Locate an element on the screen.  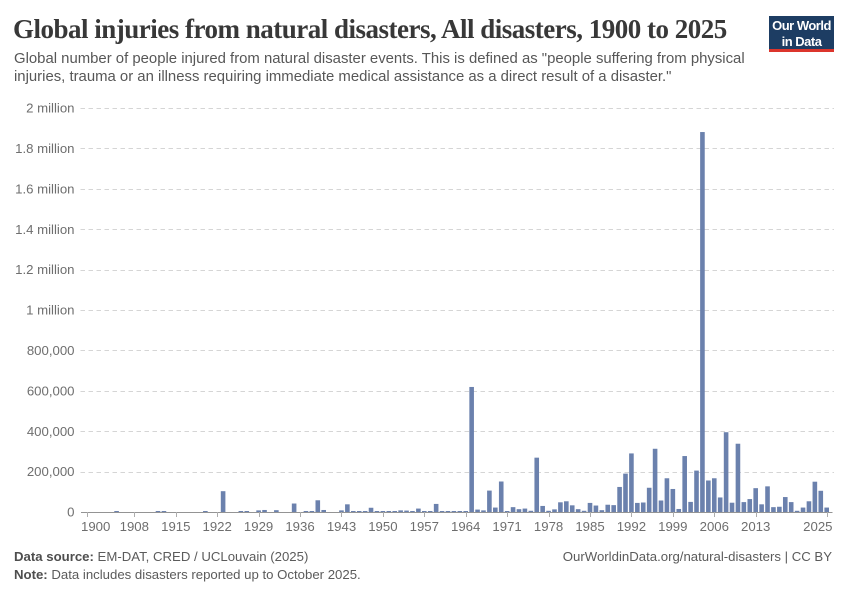
svg-text: 1999 is located at coordinates (672, 526).